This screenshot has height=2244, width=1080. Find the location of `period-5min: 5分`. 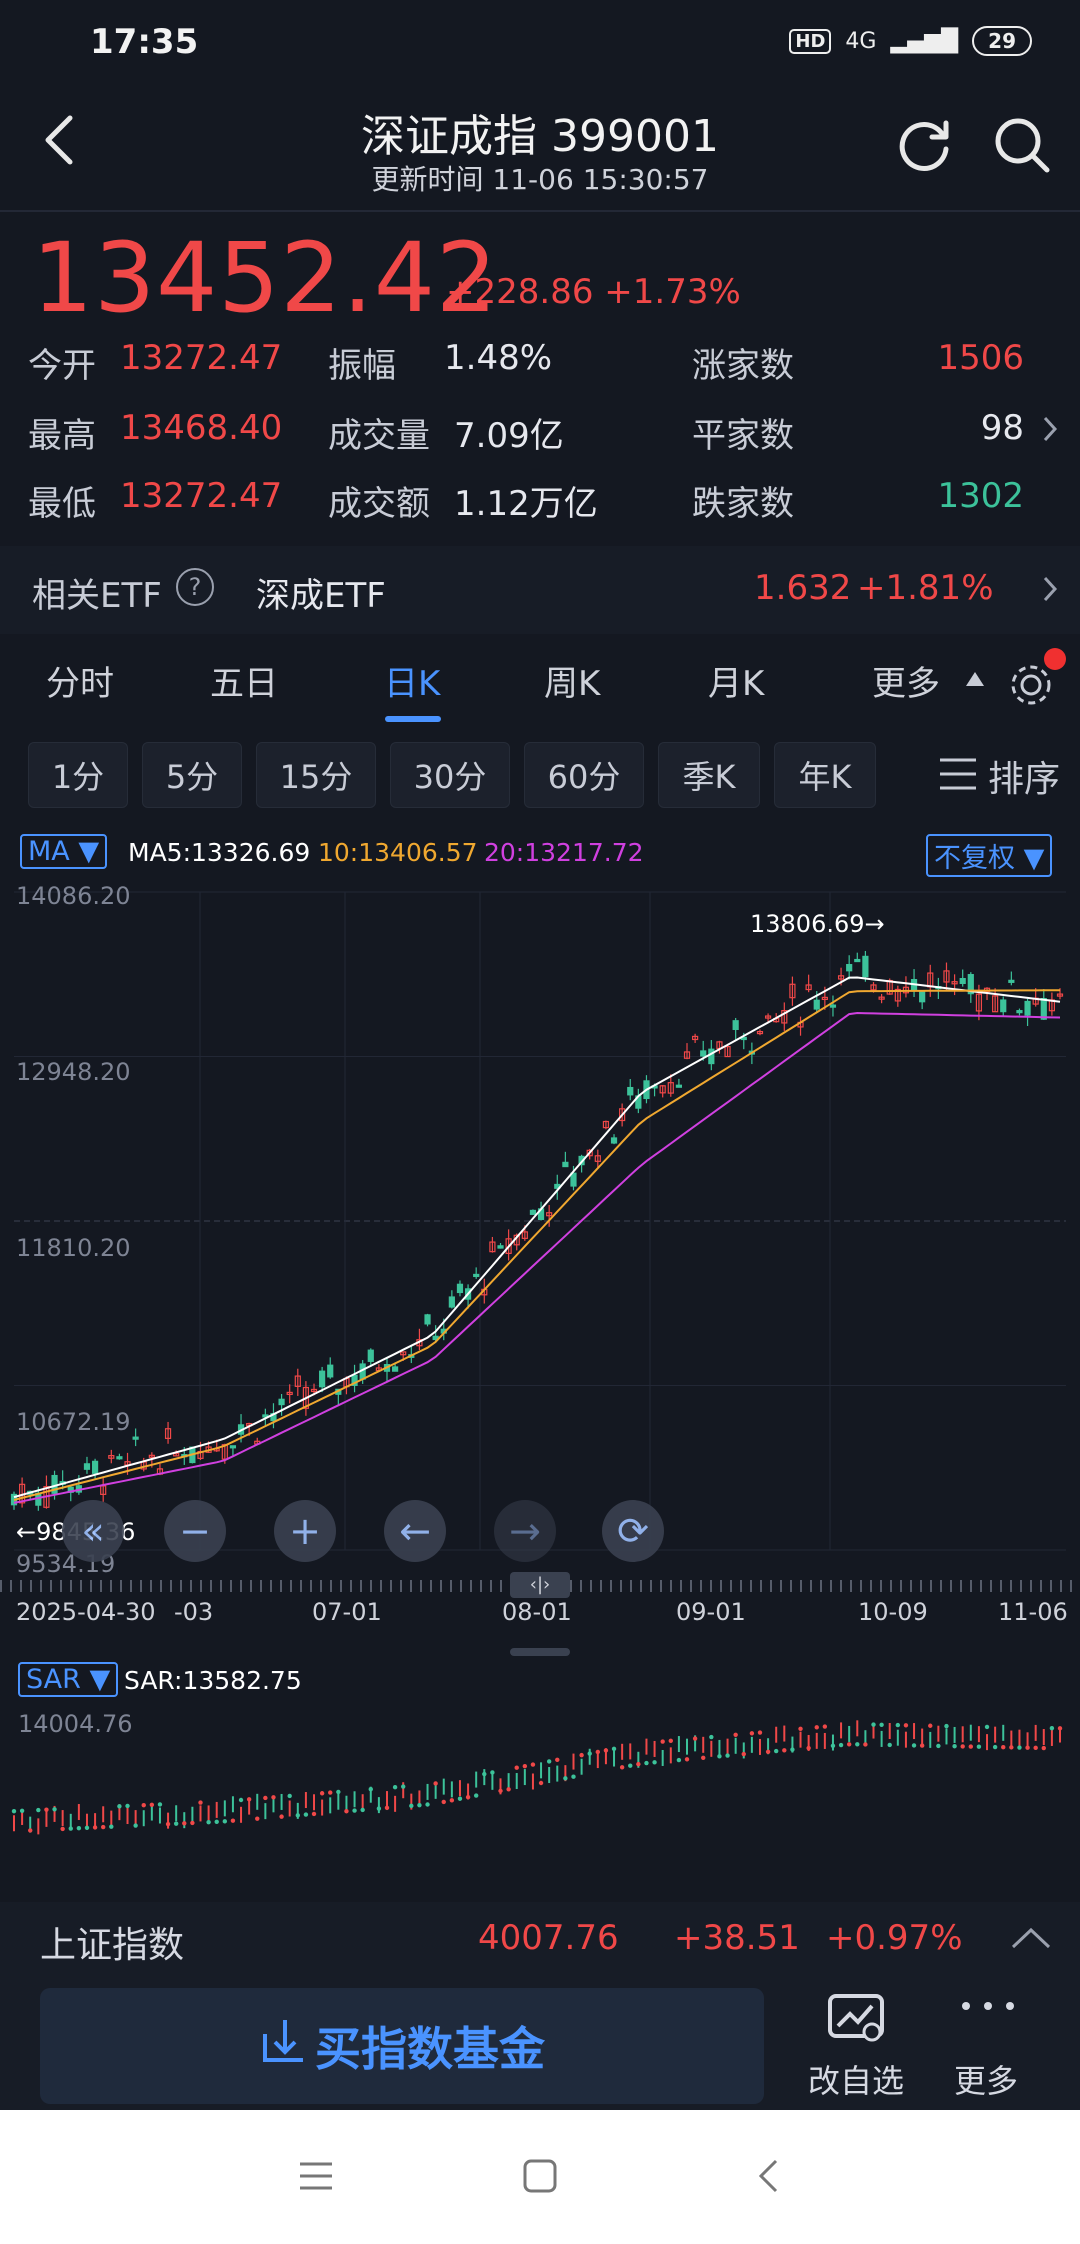

period-5min: 5分 is located at coordinates (192, 775).